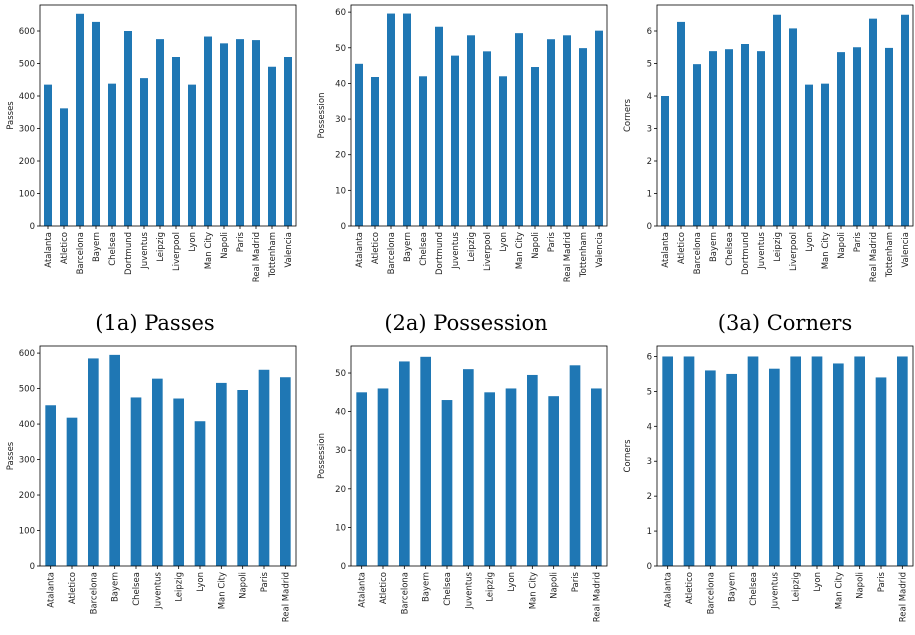  Describe the element at coordinates (553, 481) in the screenshot. I see `bar-napoli` at that location.